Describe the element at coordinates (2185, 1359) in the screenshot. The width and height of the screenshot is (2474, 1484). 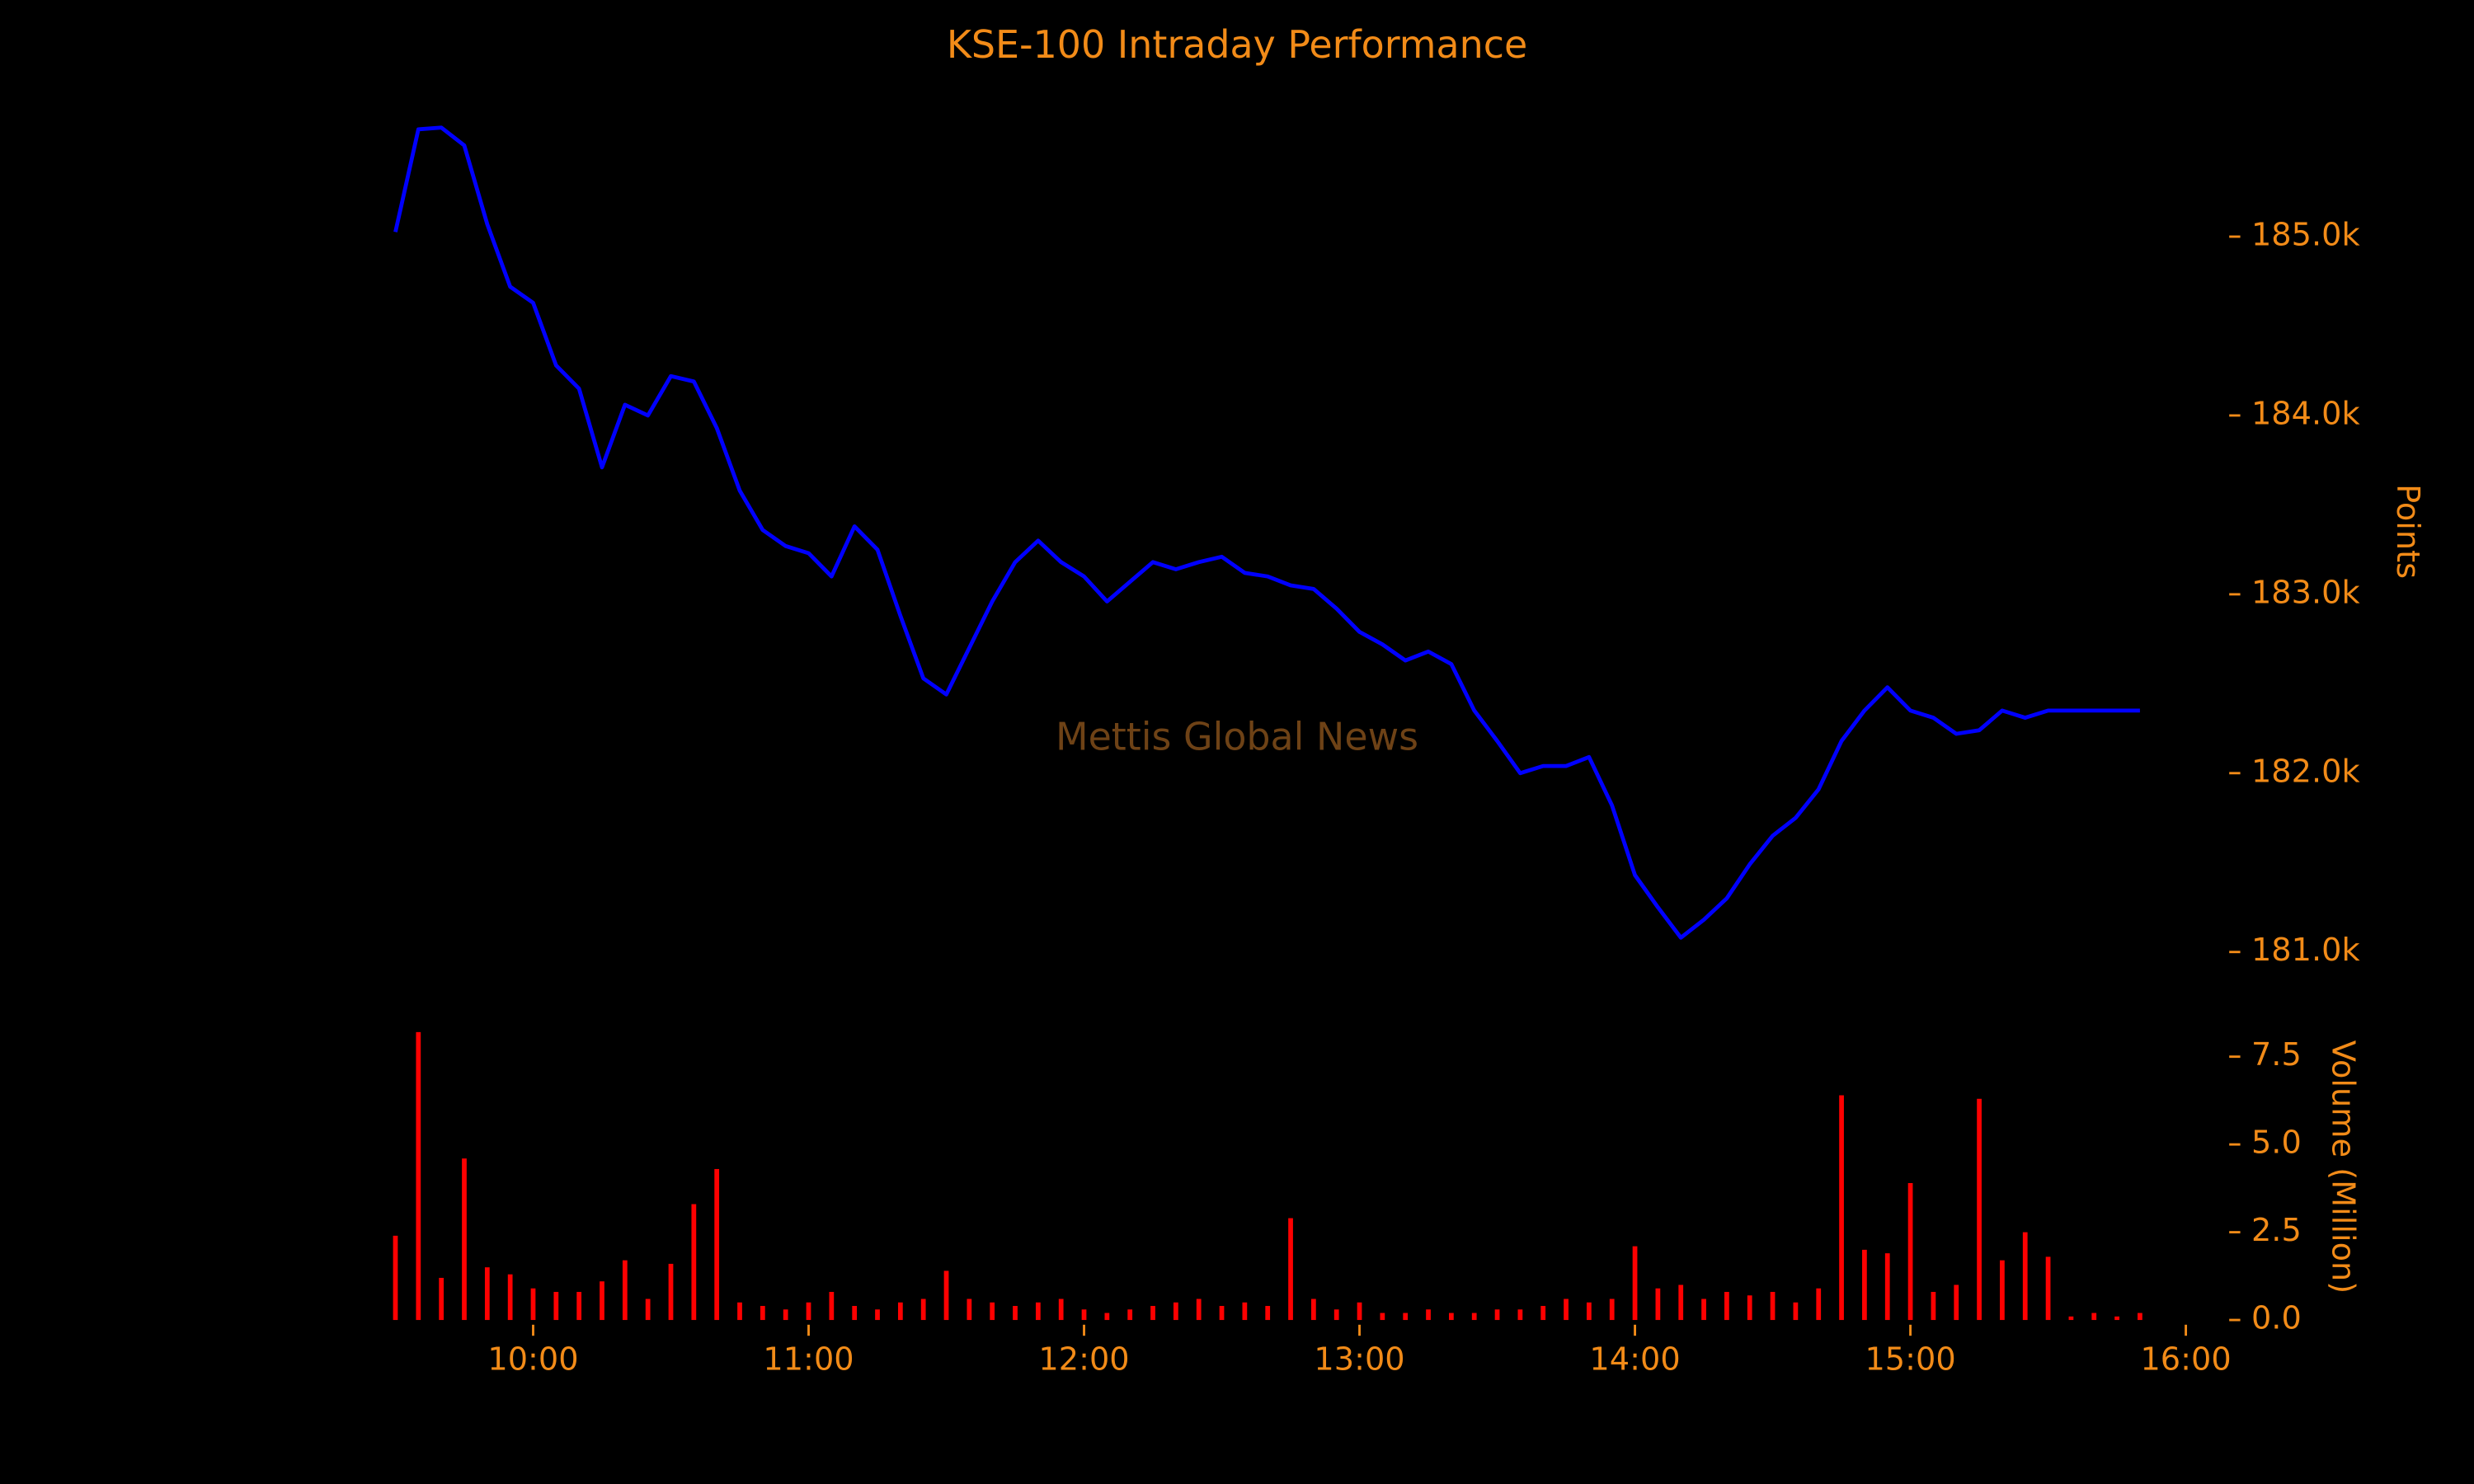
I see `x-tick-label: 16:00` at that location.